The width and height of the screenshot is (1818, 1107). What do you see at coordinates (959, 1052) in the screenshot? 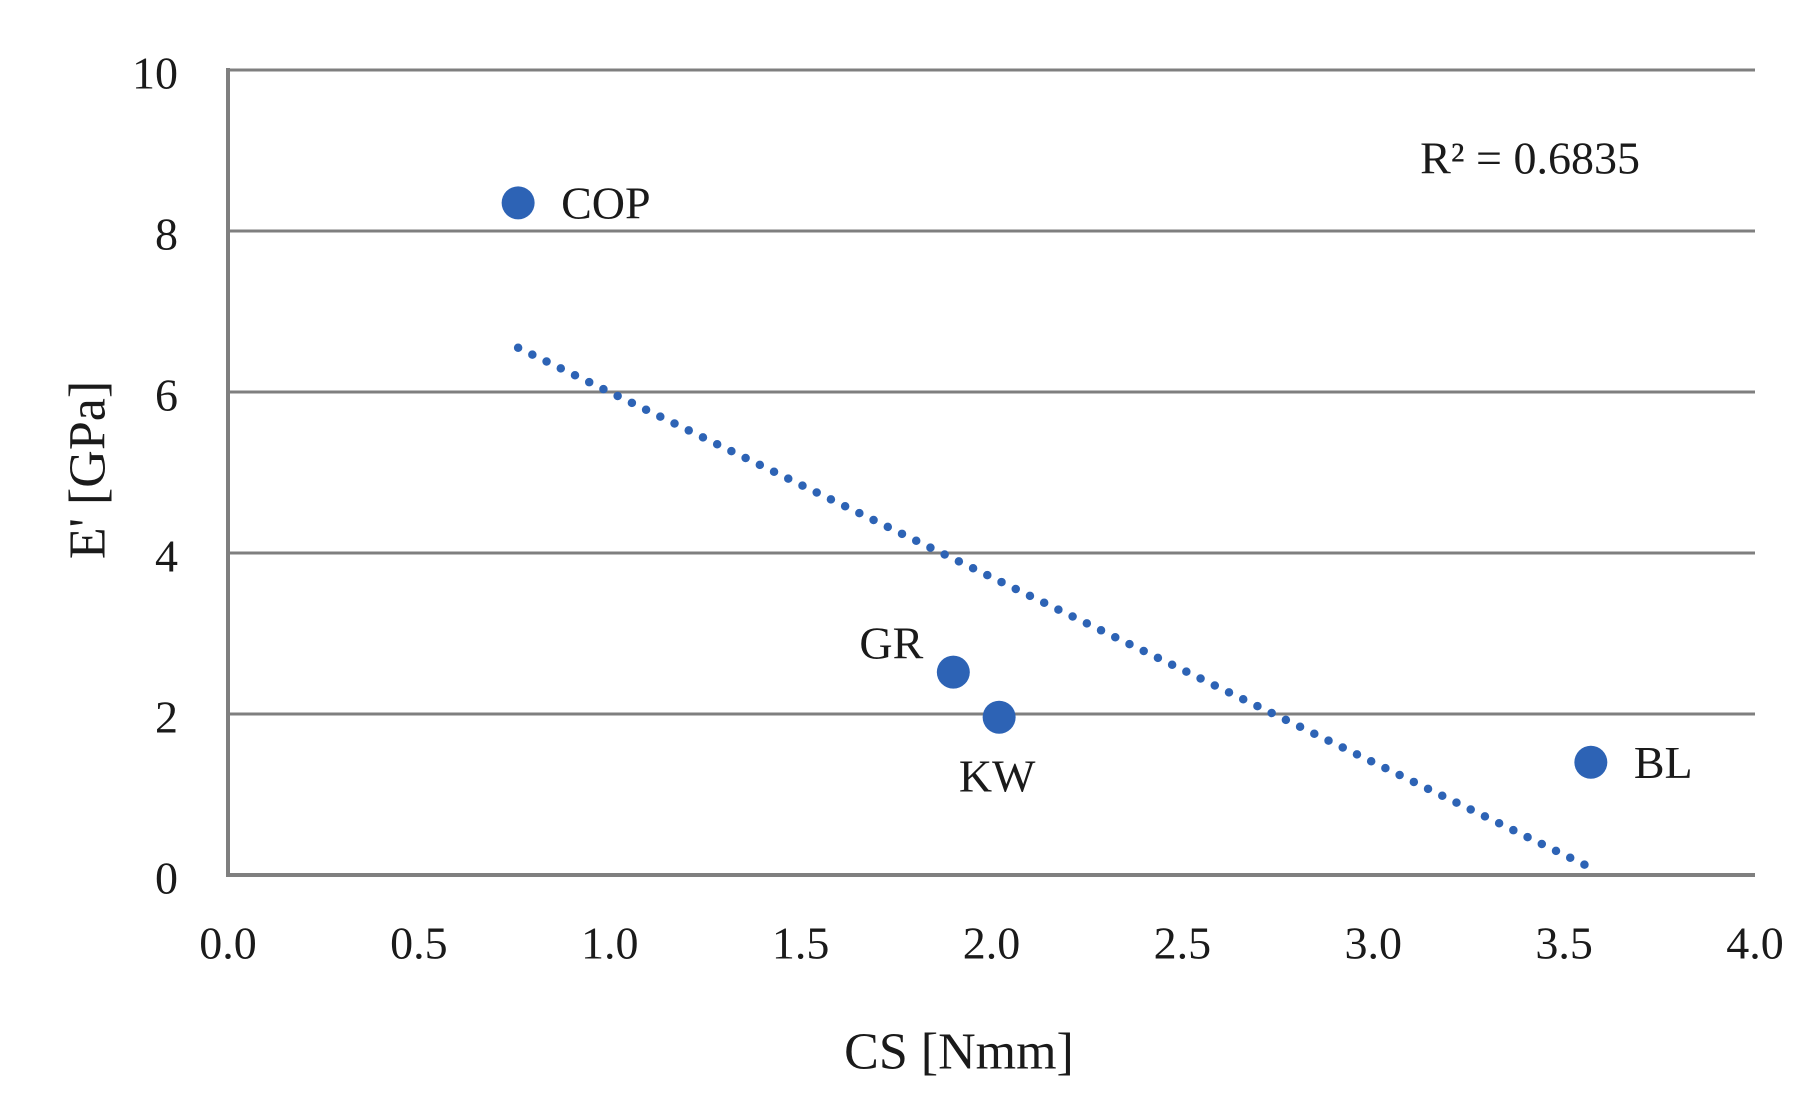
I see `x-axis-title: CS [Nmm]` at bounding box center [959, 1052].